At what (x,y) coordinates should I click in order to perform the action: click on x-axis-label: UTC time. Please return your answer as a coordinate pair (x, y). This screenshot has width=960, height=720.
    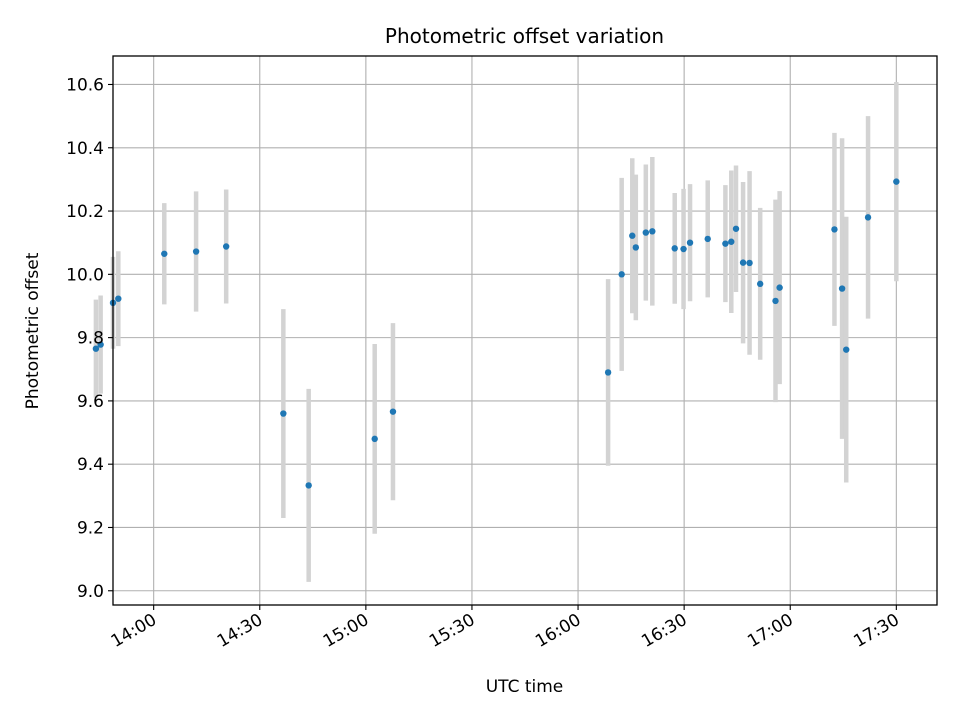
    Looking at the image, I should click on (525, 687).